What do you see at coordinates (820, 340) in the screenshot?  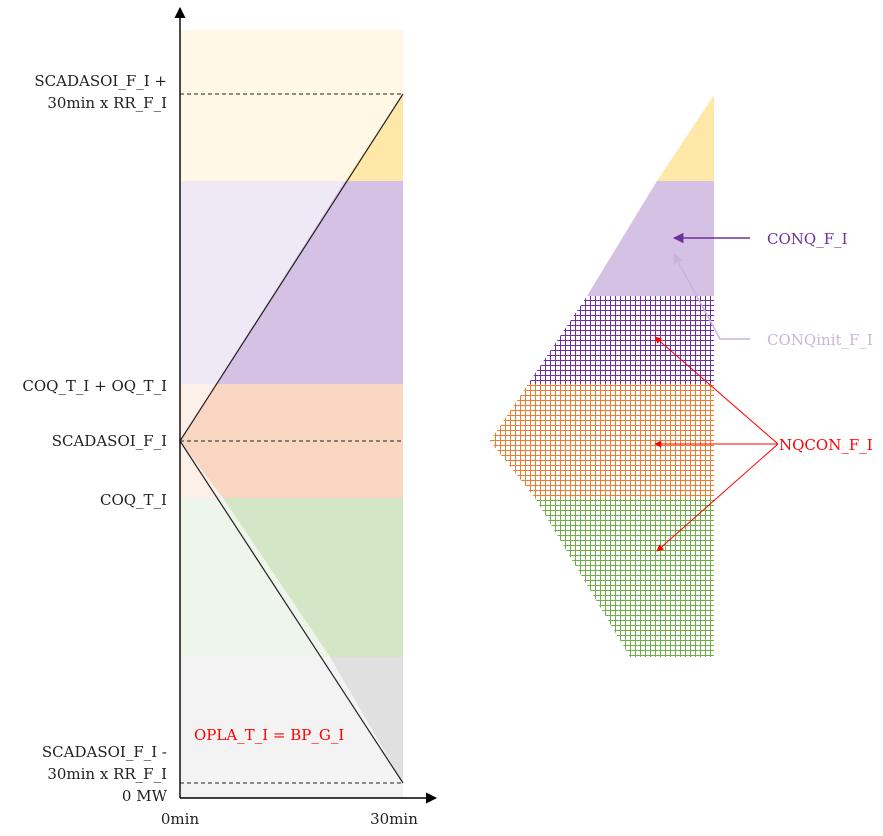 I see `conqinit-label: CONQinit_F_I` at bounding box center [820, 340].